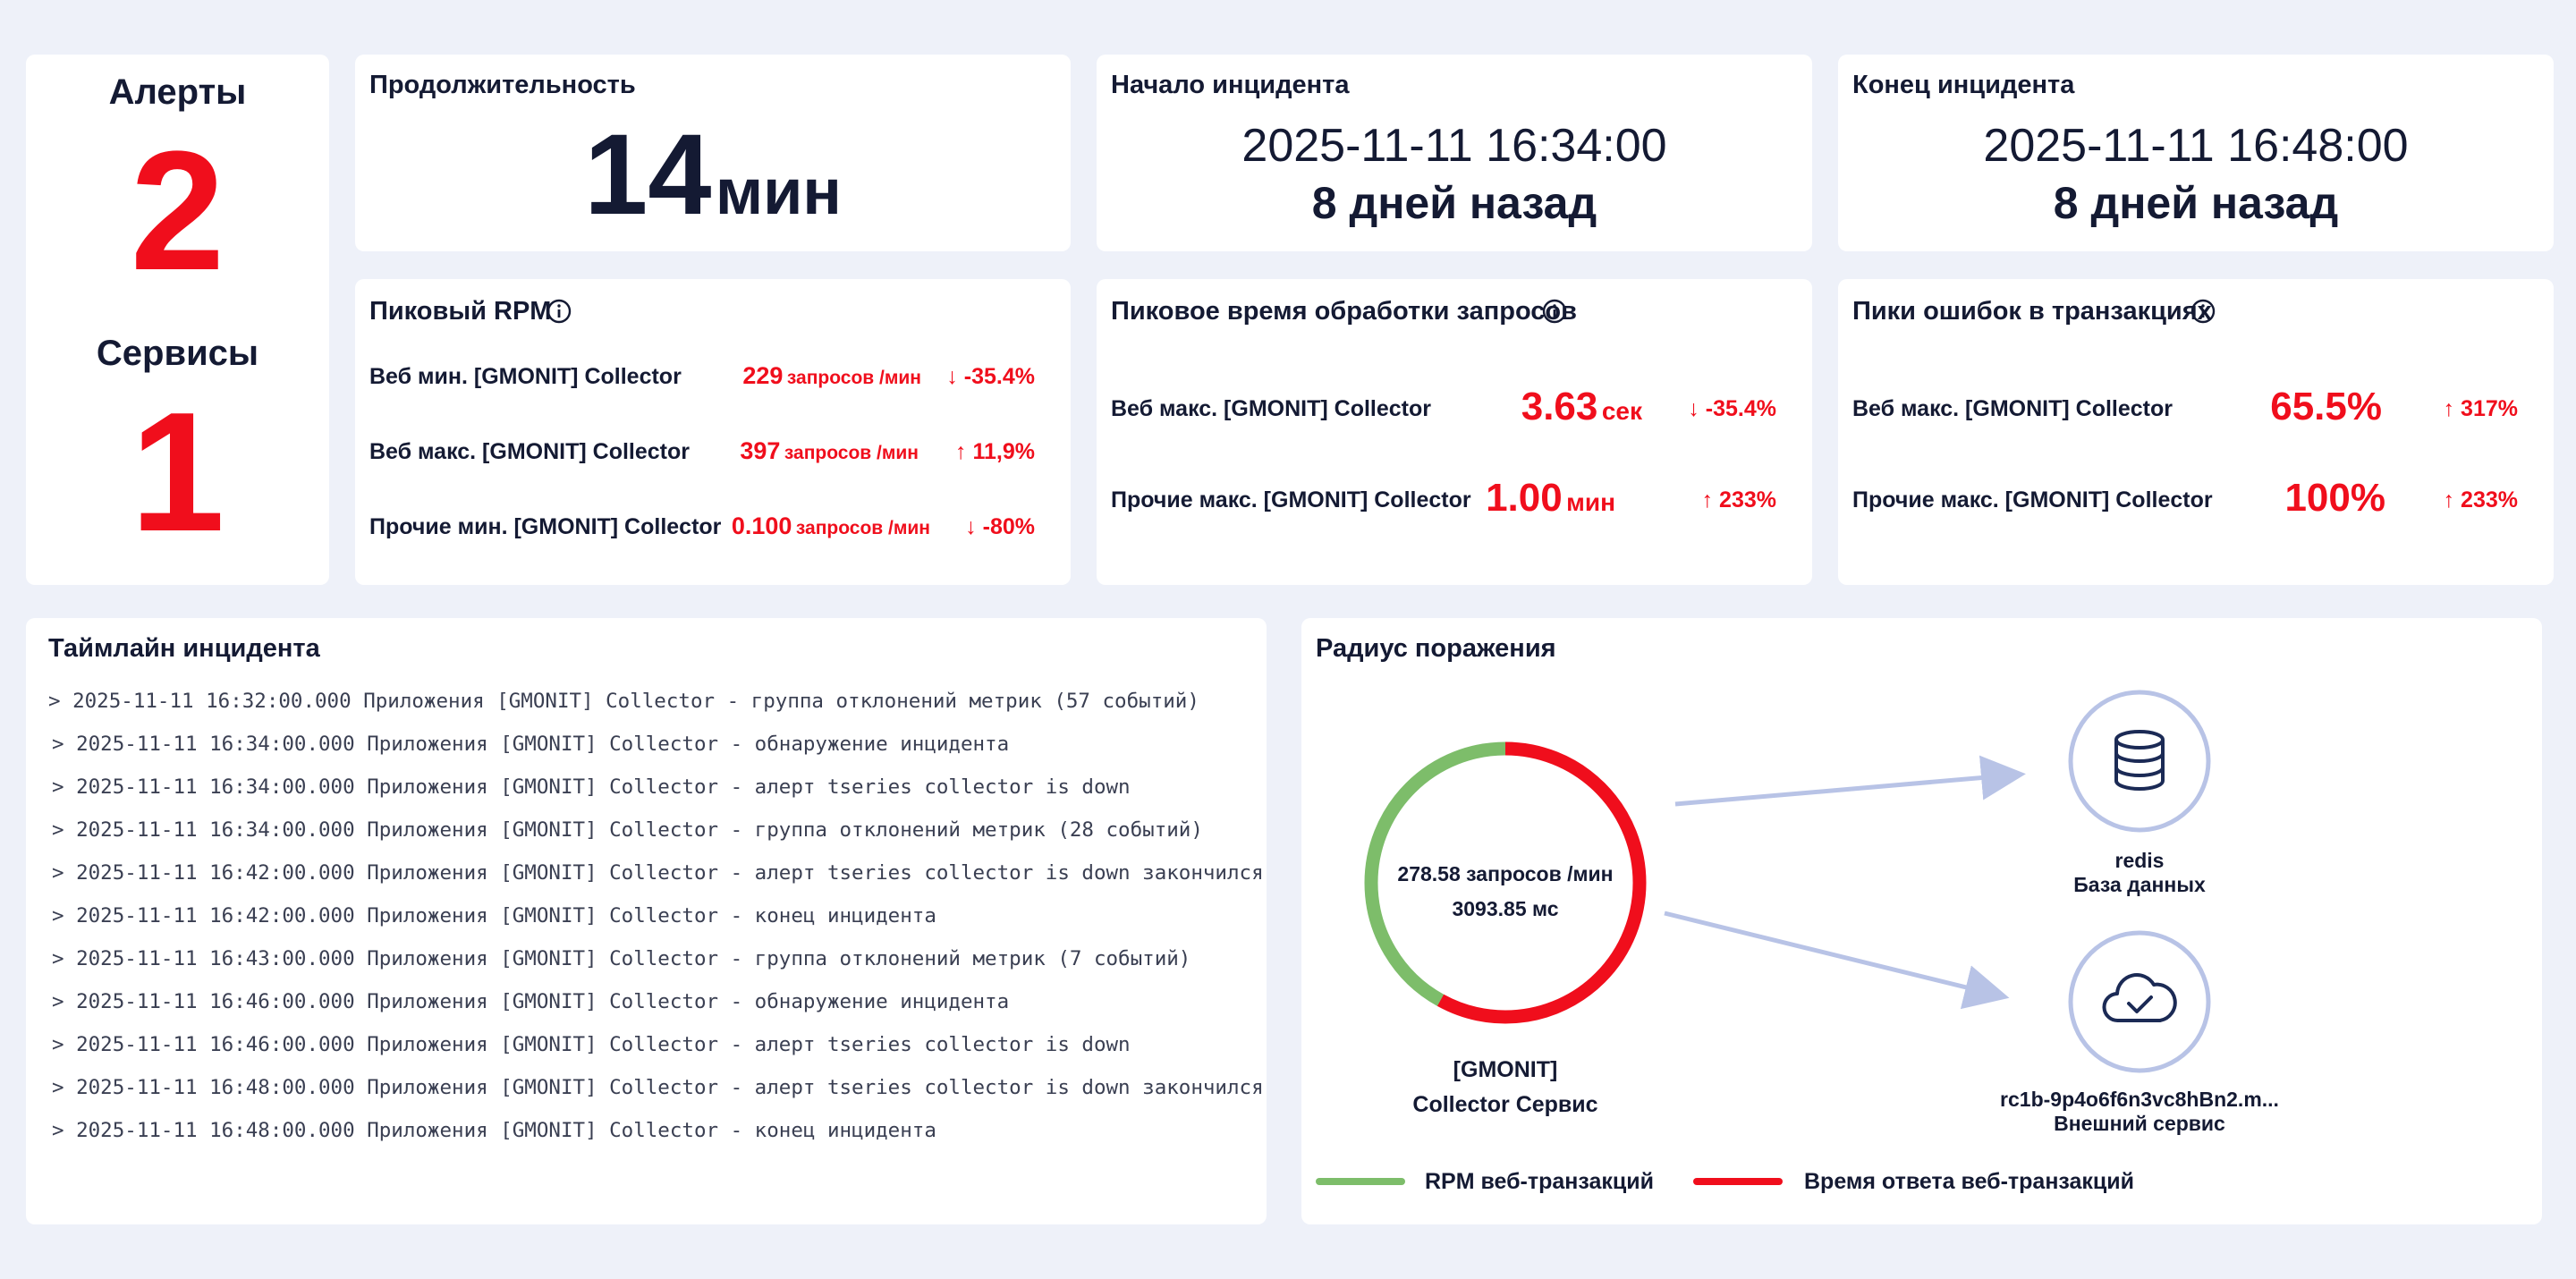  Describe the element at coordinates (2139, 885) in the screenshot. I see `redis-node-type: База данных` at that location.